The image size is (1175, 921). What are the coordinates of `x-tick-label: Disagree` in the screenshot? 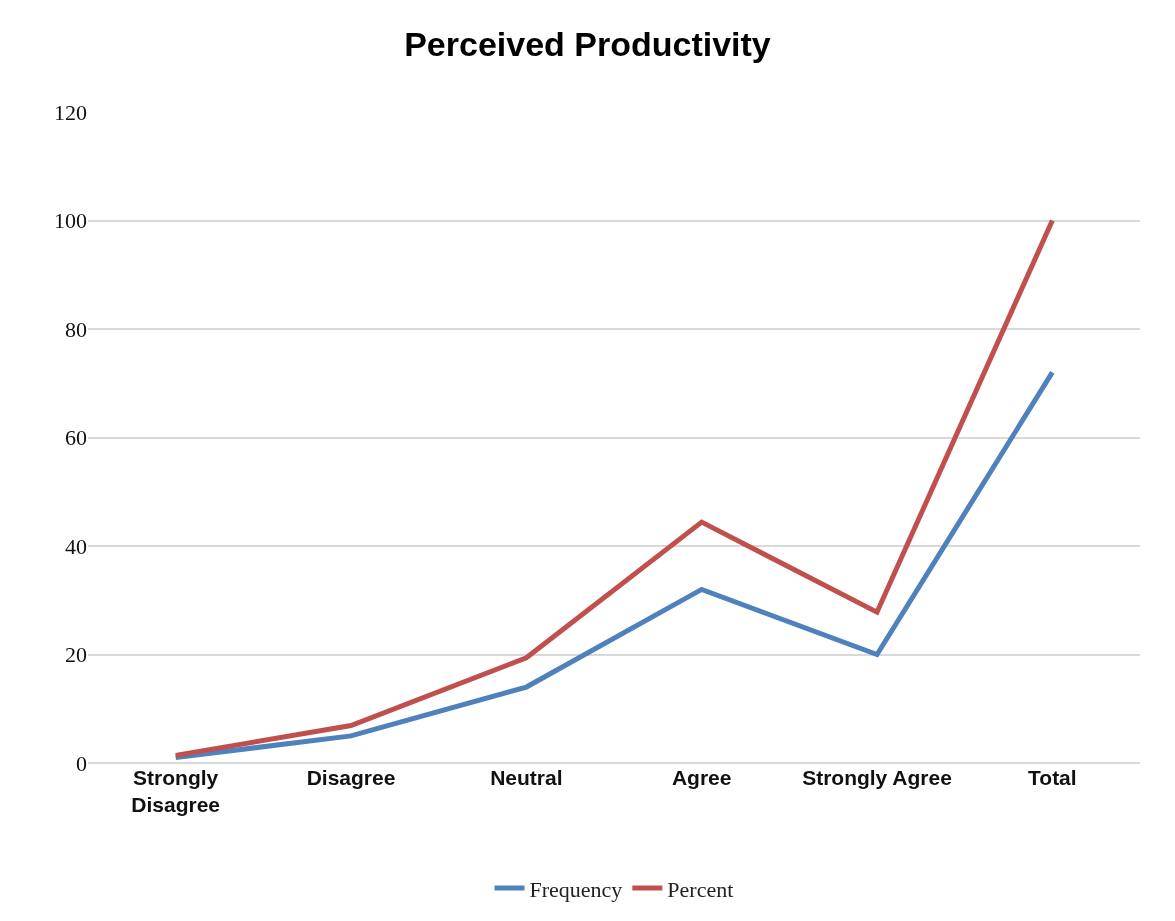 It's located at (351, 777).